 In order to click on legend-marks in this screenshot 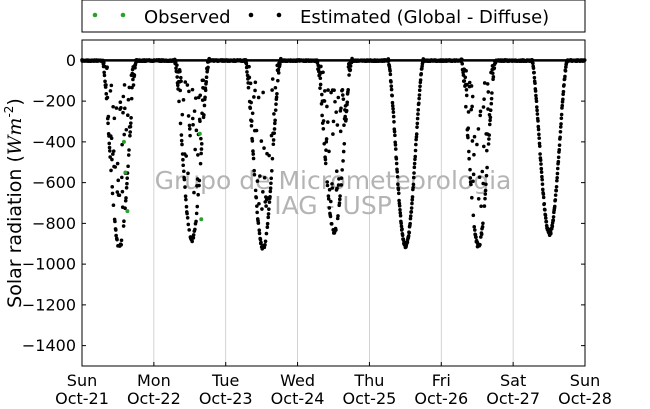, I will do `click(187, 15)`.